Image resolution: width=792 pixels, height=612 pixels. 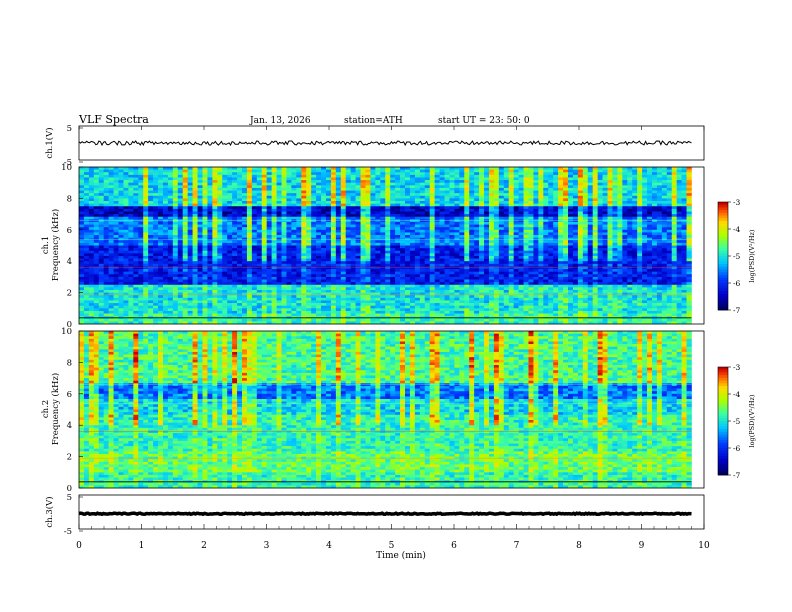 What do you see at coordinates (91, 246) in the screenshot?
I see `spectrogram-column` at bounding box center [91, 246].